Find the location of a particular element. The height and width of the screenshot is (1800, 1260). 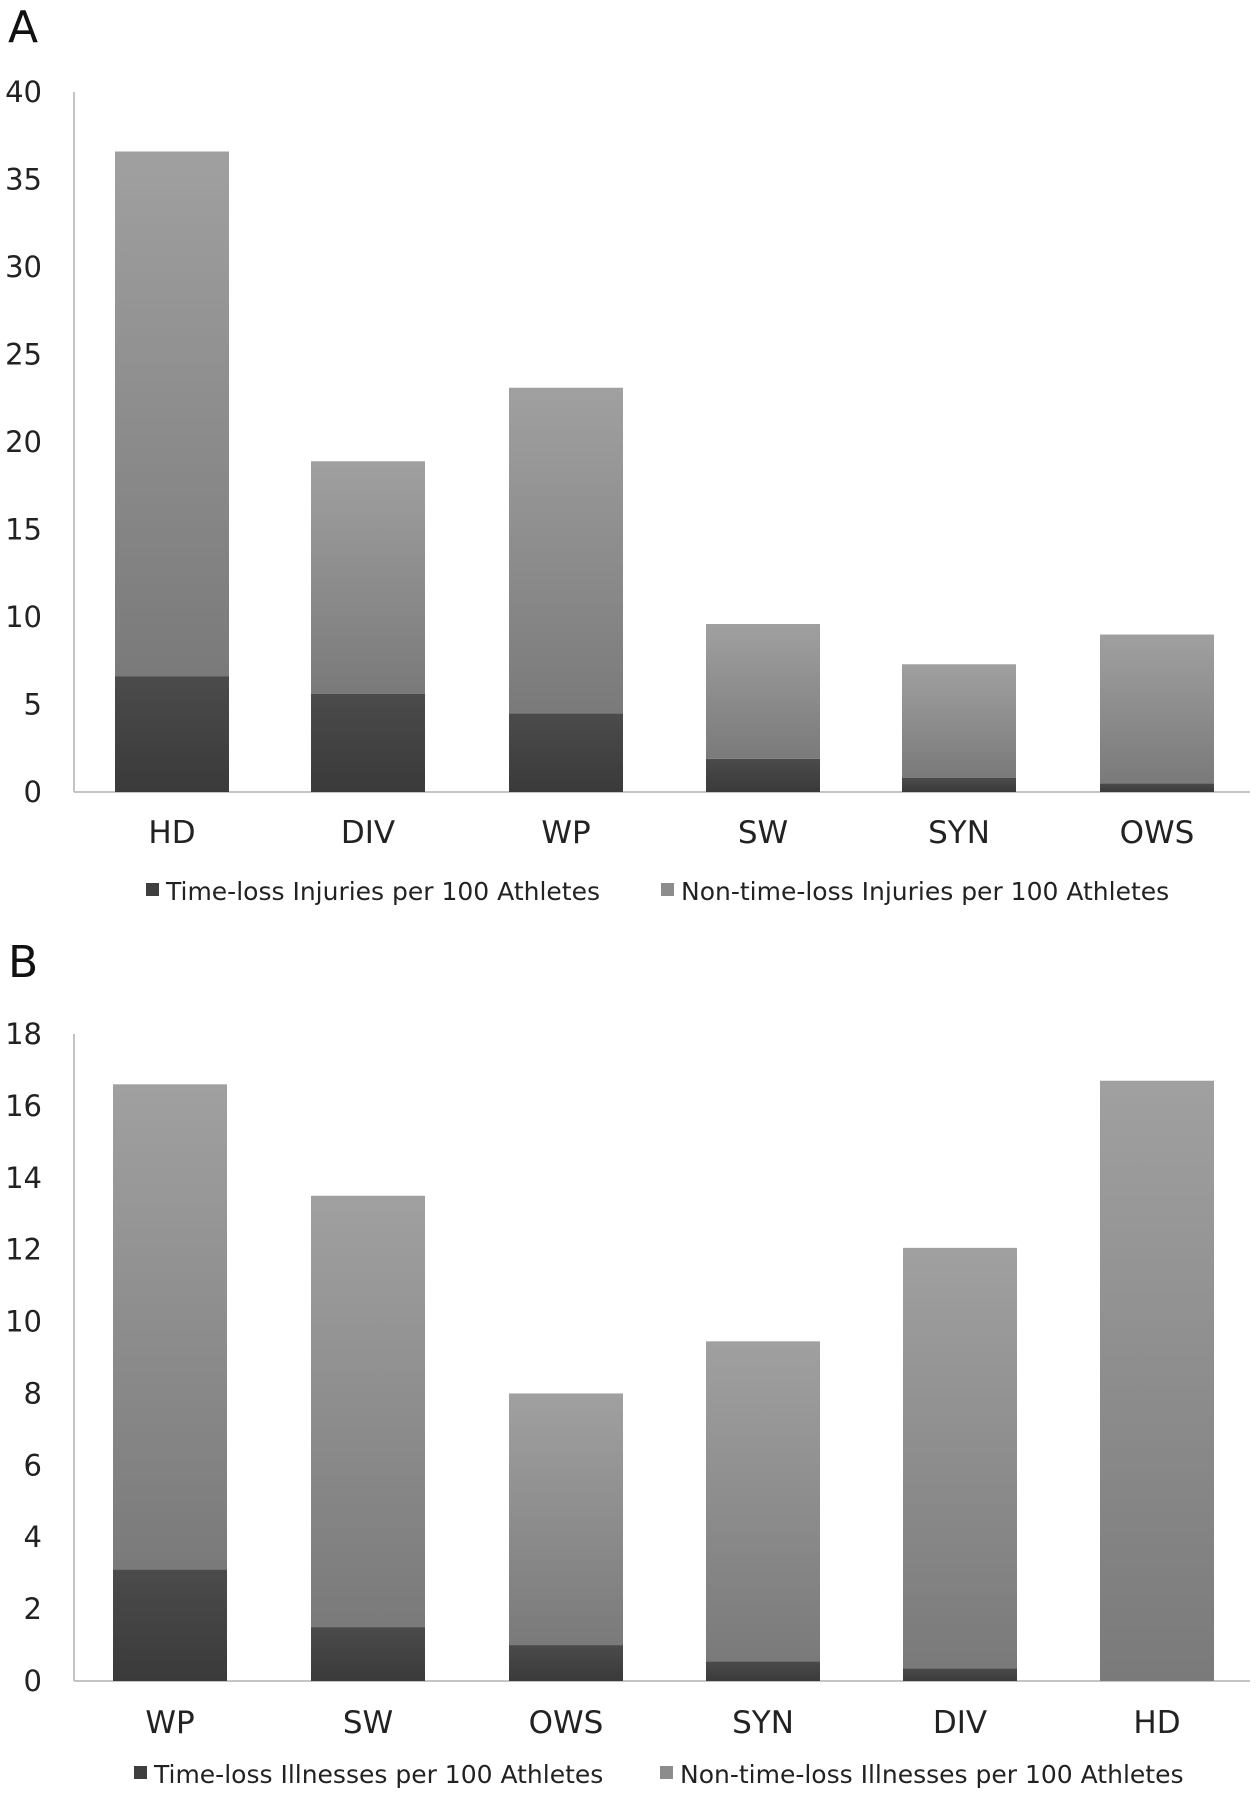

y-tick-label-b: 8 is located at coordinates (33, 1393).